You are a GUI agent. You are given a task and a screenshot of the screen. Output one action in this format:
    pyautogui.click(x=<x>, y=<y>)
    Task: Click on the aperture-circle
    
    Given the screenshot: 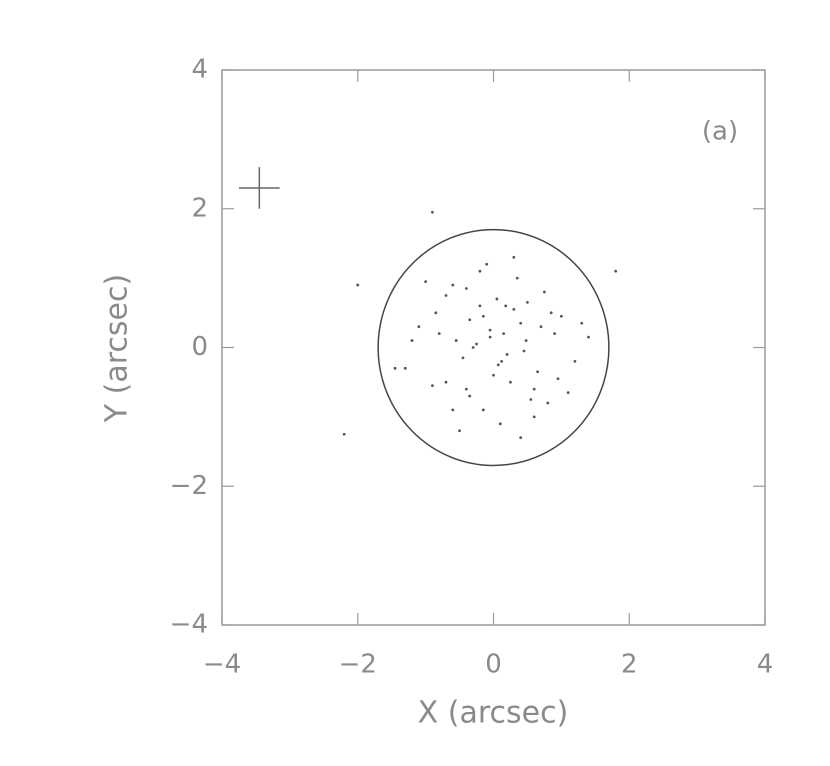 What is the action you would take?
    pyautogui.click(x=493, y=347)
    